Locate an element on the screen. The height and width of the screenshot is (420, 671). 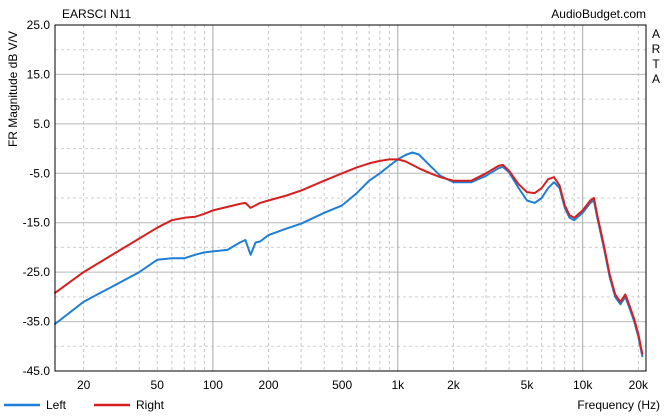
y-tick-labels: 25.0 15.0 5.0 -5.0 -15.0 -25.0 -35.0 -45.0 is located at coordinates (37, 198).